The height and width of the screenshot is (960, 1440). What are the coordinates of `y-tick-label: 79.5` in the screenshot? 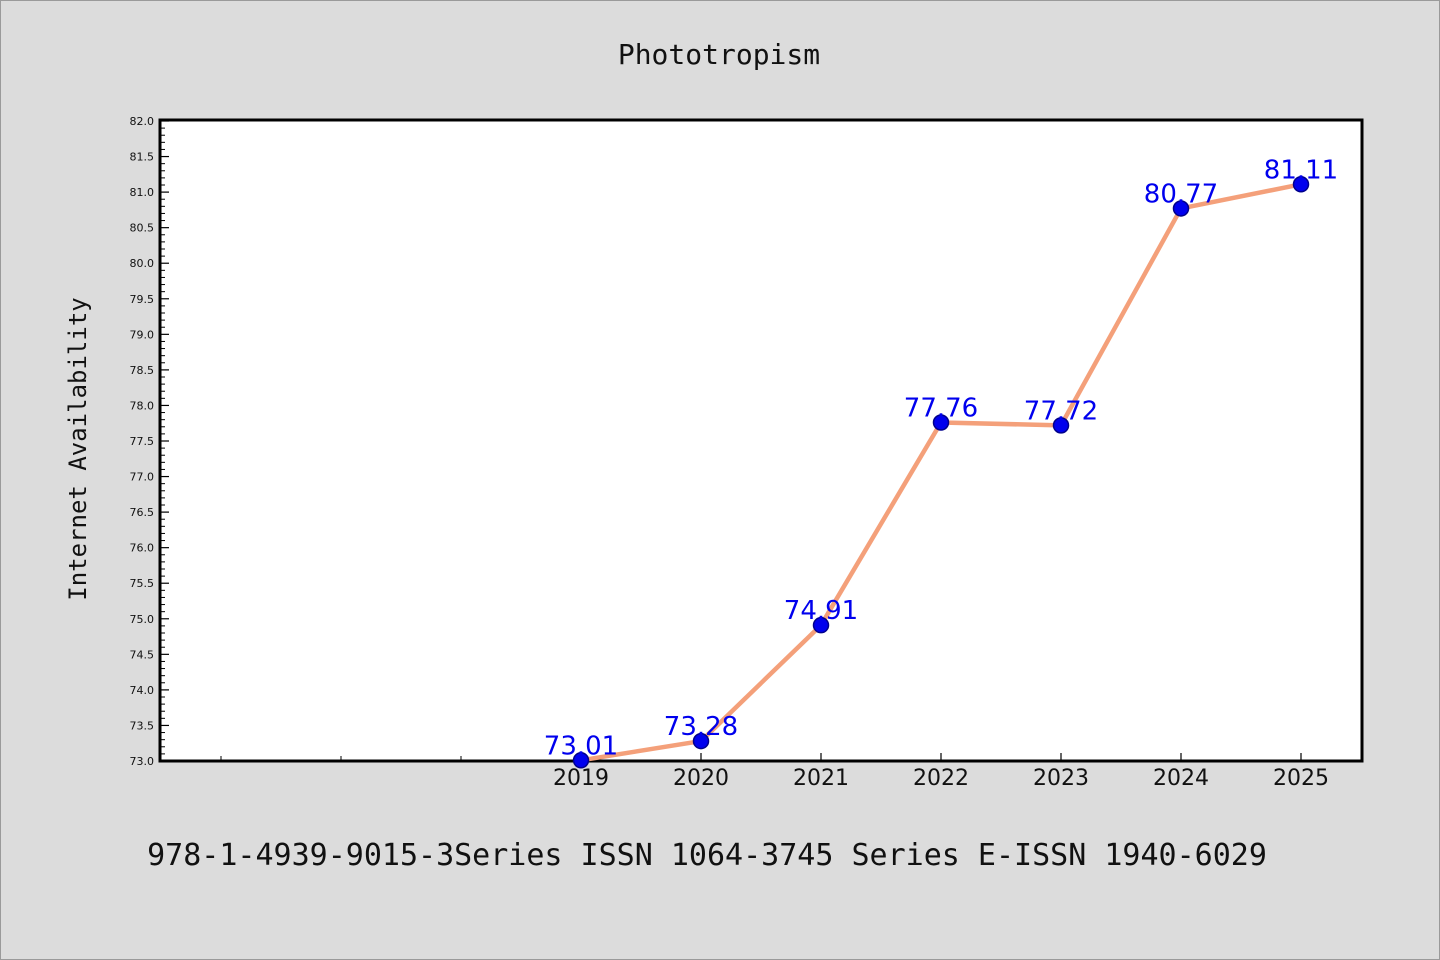 It's located at (142, 299).